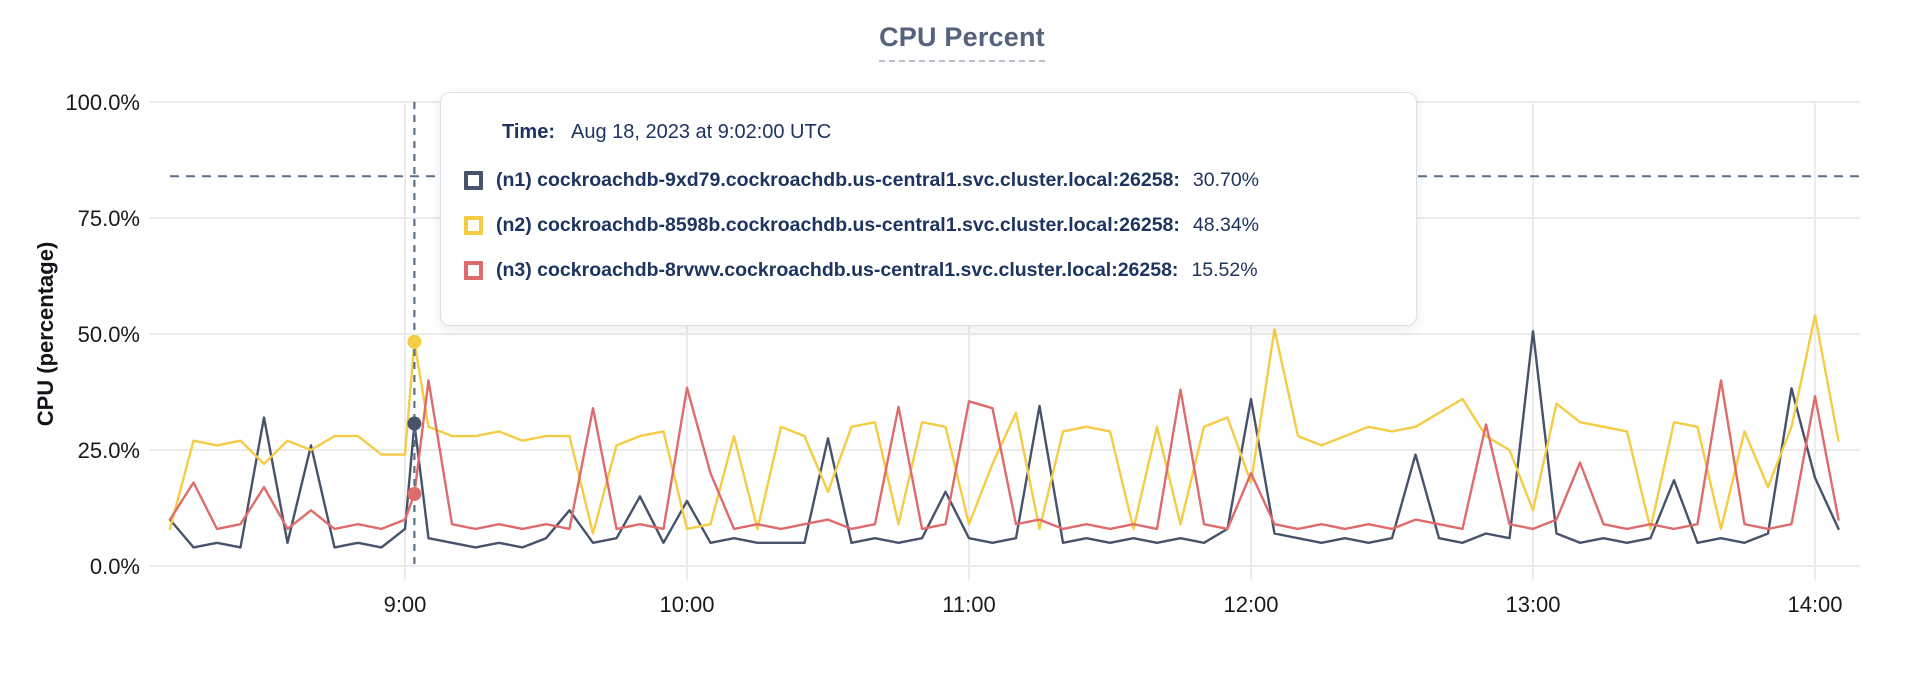  What do you see at coordinates (414, 493) in the screenshot?
I see `hover-dot-n3` at bounding box center [414, 493].